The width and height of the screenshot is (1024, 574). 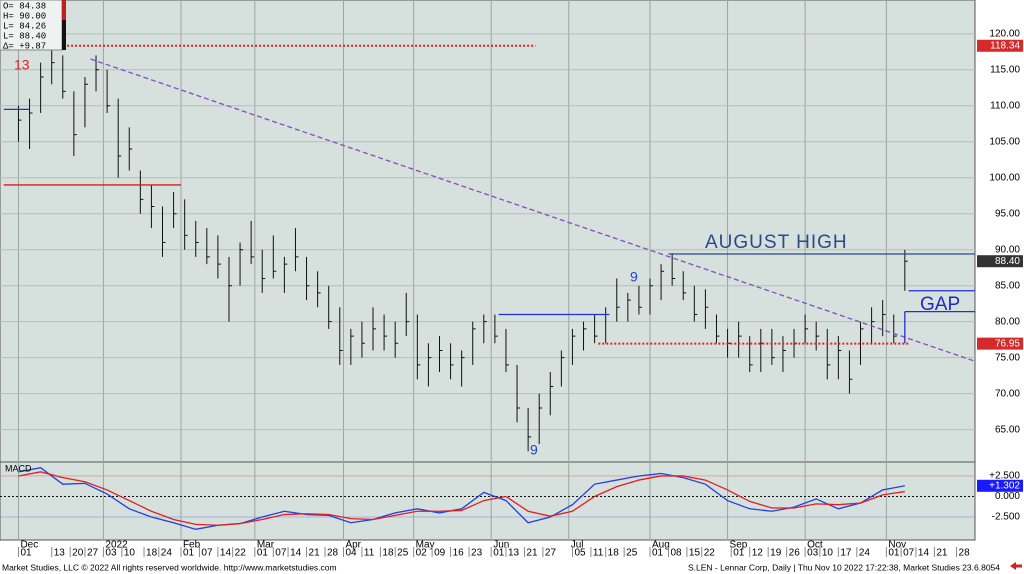 What do you see at coordinates (1005, 105) in the screenshot?
I see `y-tick-label: 110.00` at bounding box center [1005, 105].